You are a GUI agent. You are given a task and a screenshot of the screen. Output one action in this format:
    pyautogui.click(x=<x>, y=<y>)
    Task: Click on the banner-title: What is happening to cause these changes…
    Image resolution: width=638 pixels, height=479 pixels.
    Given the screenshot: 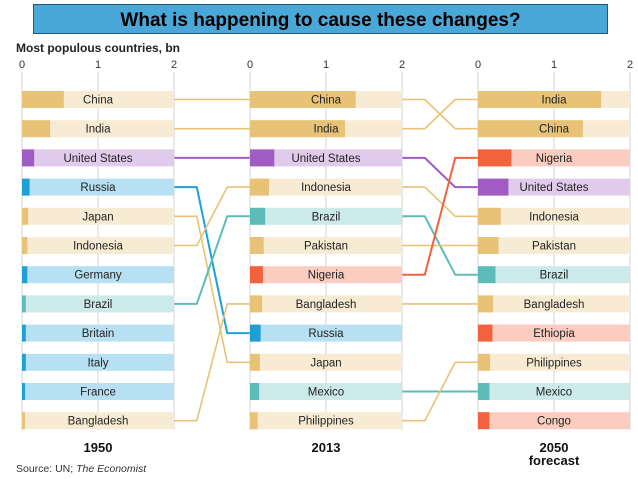 What is the action you would take?
    pyautogui.click(x=320, y=20)
    